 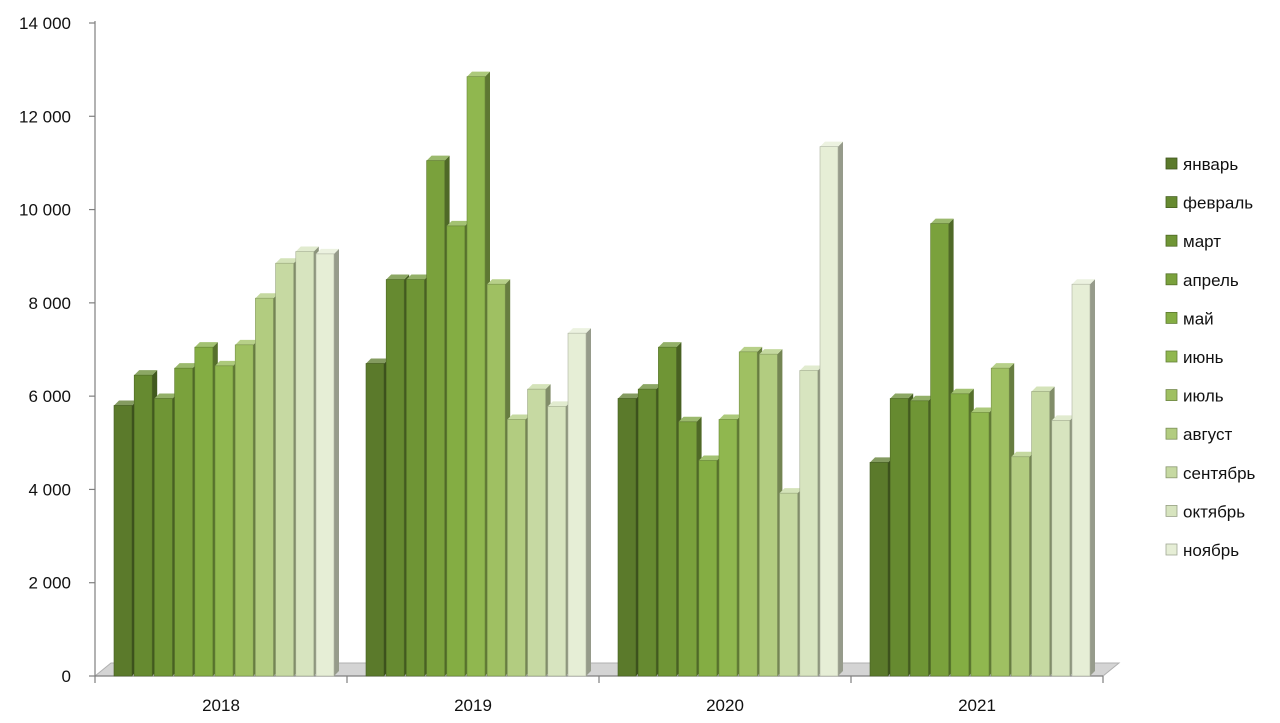 I want to click on legend-item: январь, so click(x=1201, y=164).